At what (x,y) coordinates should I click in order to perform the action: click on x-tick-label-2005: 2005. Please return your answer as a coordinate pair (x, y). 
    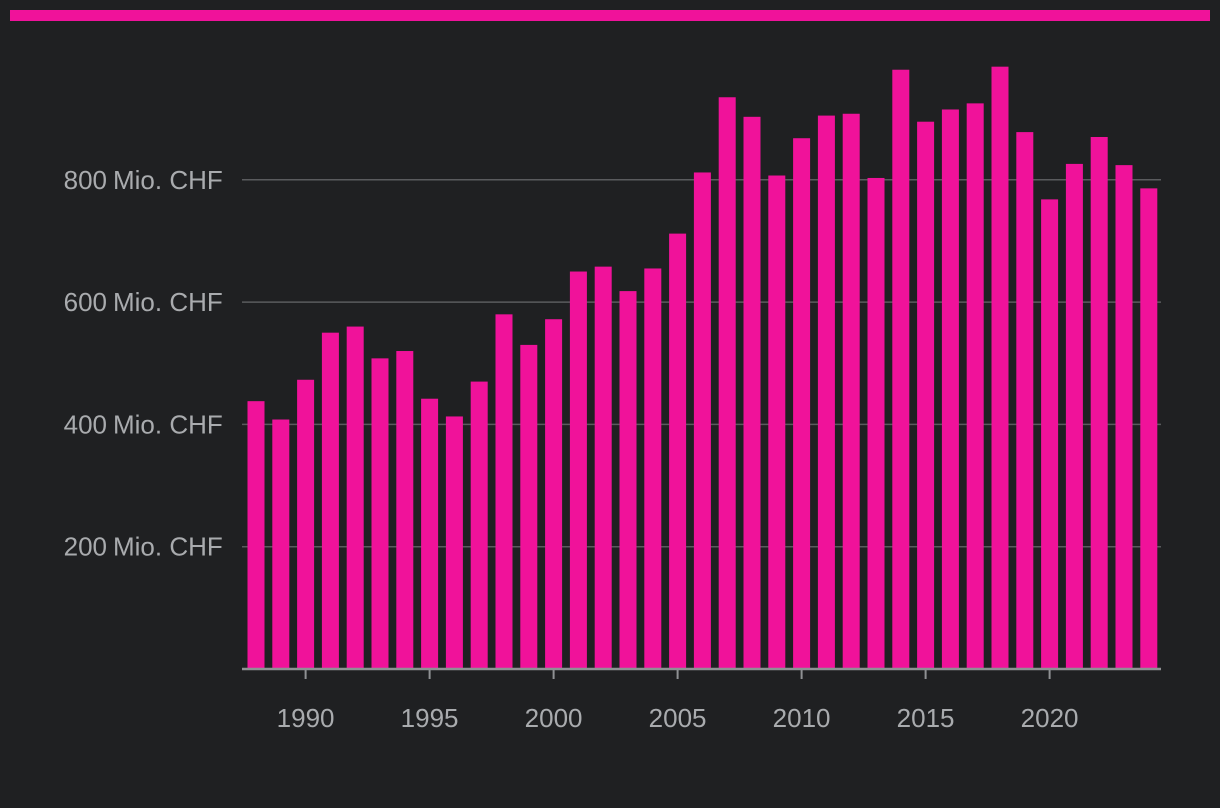
    Looking at the image, I should click on (678, 718).